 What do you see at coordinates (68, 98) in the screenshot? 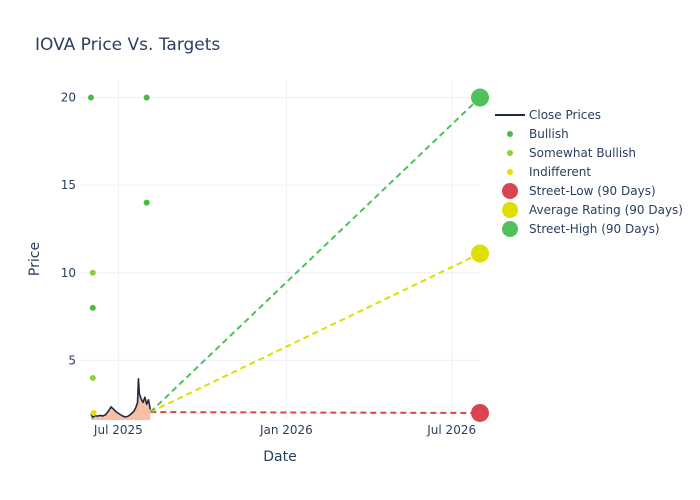
I see `y-tick-label: 20` at bounding box center [68, 98].